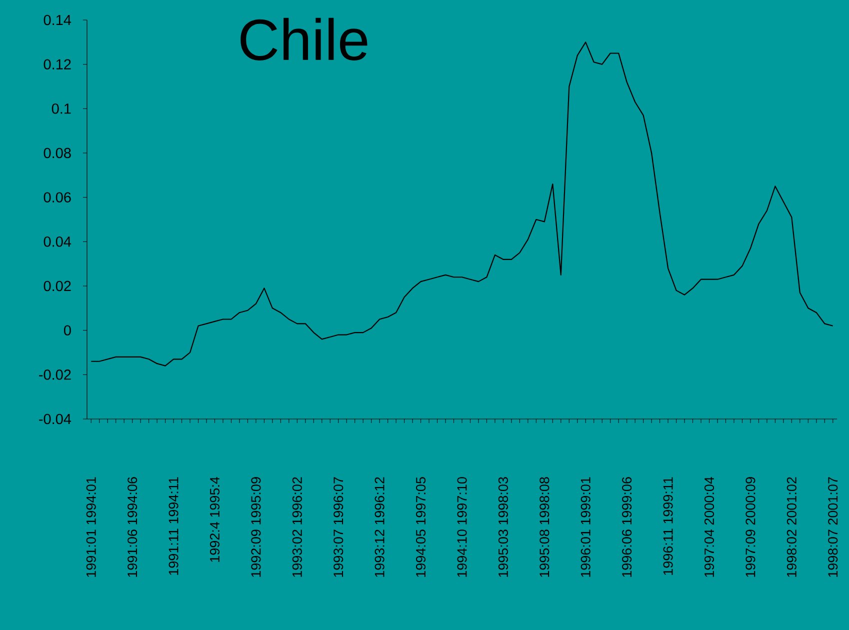  Describe the element at coordinates (379, 527) in the screenshot. I see `x-tick-label: 1993:12 1996:12` at that location.